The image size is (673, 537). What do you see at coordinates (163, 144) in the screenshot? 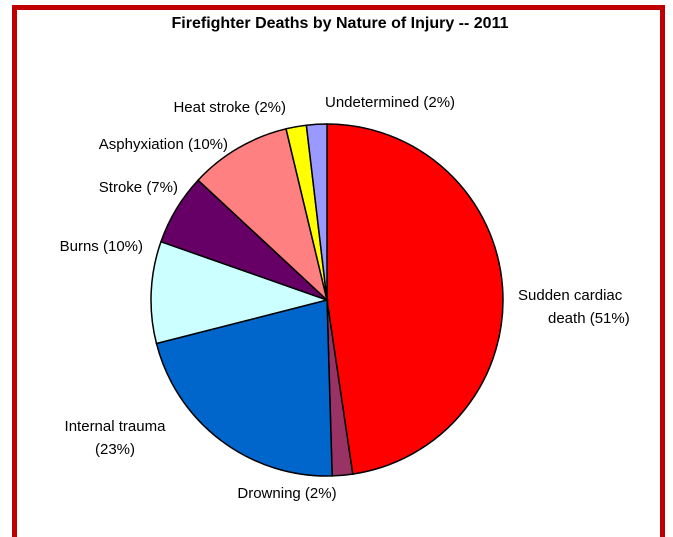
I see `slice-label: Asphyxiation (10%)` at bounding box center [163, 144].